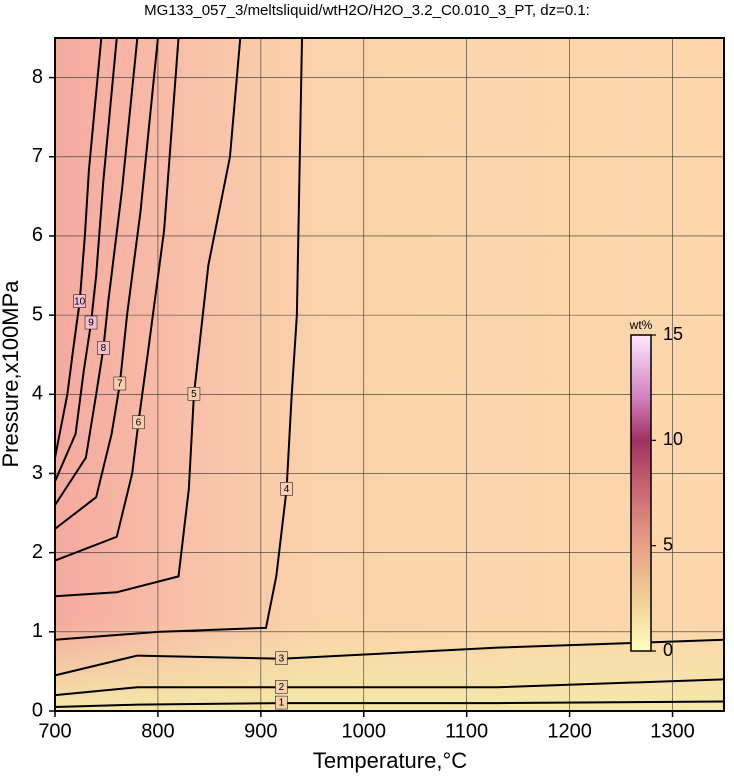 The width and height of the screenshot is (734, 776). Describe the element at coordinates (37, 394) in the screenshot. I see `y-tick-label: 4` at that location.